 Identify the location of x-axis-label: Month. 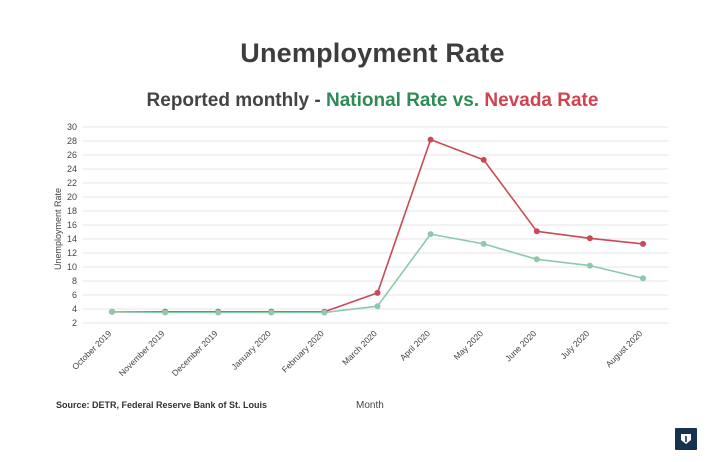
(370, 405).